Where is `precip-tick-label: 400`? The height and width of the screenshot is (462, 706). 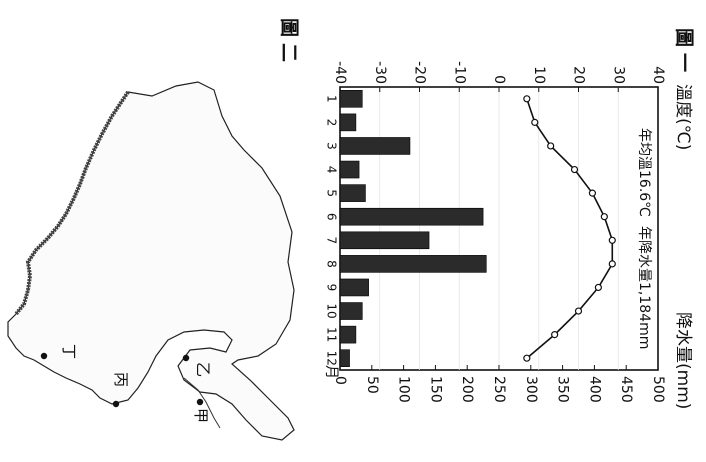 precip-tick-label: 400 is located at coordinates (594, 389).